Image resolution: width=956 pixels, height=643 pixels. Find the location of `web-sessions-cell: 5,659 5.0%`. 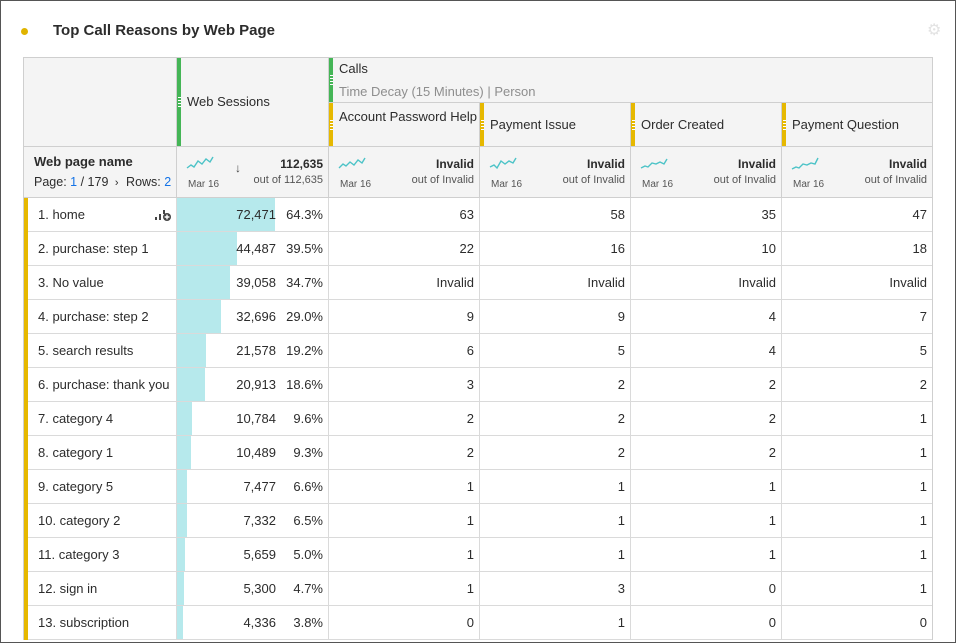

web-sessions-cell: 5,659 5.0% is located at coordinates (252, 554).